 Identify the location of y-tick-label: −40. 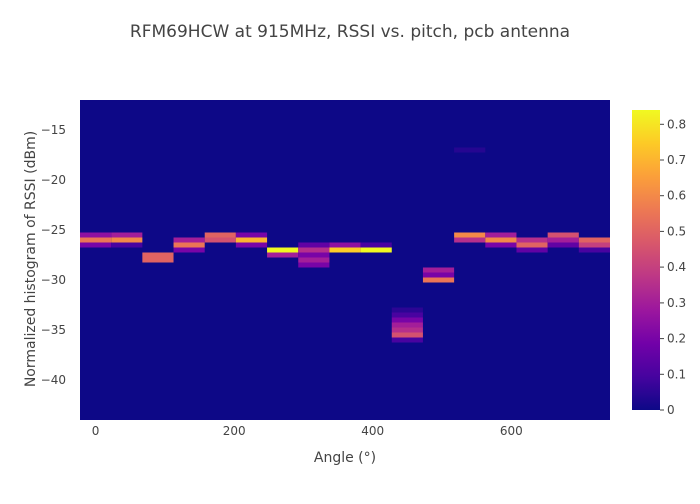
(53, 380).